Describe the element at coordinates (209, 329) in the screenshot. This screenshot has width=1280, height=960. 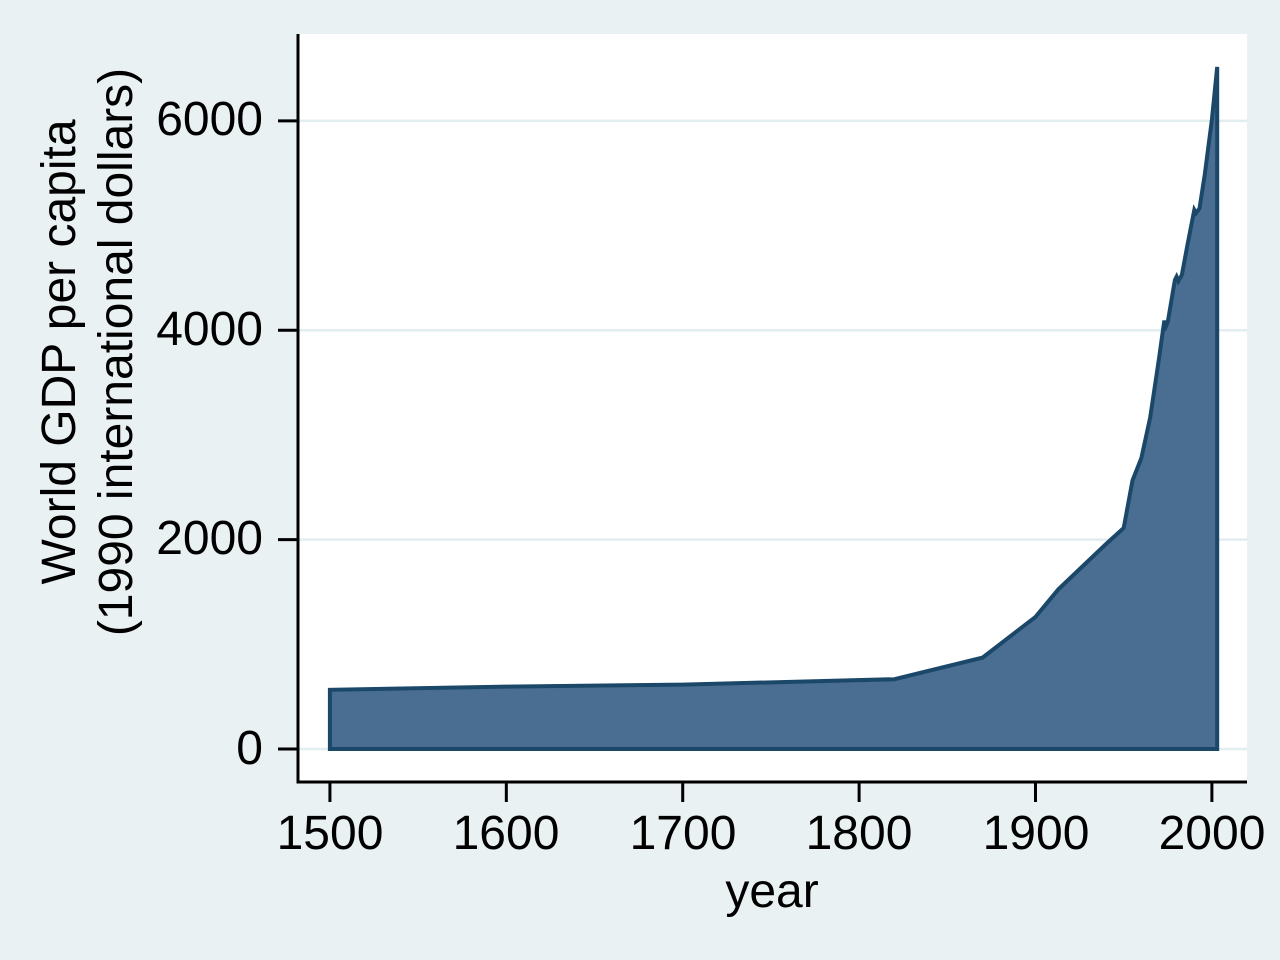
I see `y-tick-label-4000: 4000` at that location.